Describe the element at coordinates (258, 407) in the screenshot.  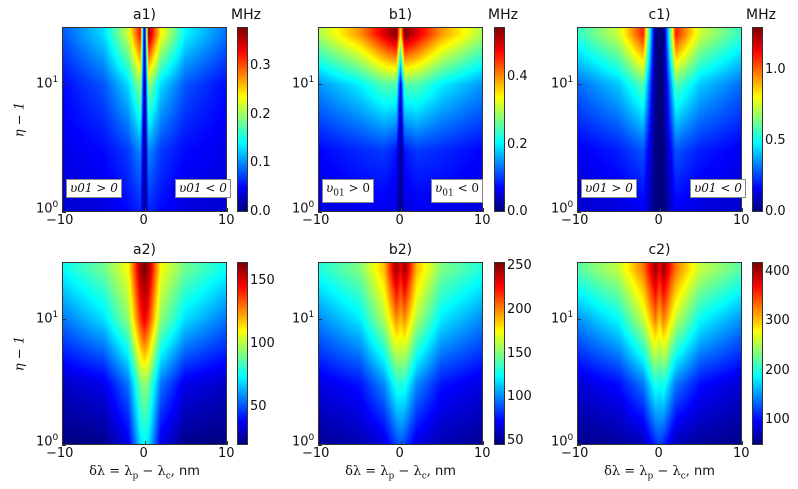
I see `colorbar-tick-label: 50` at that location.